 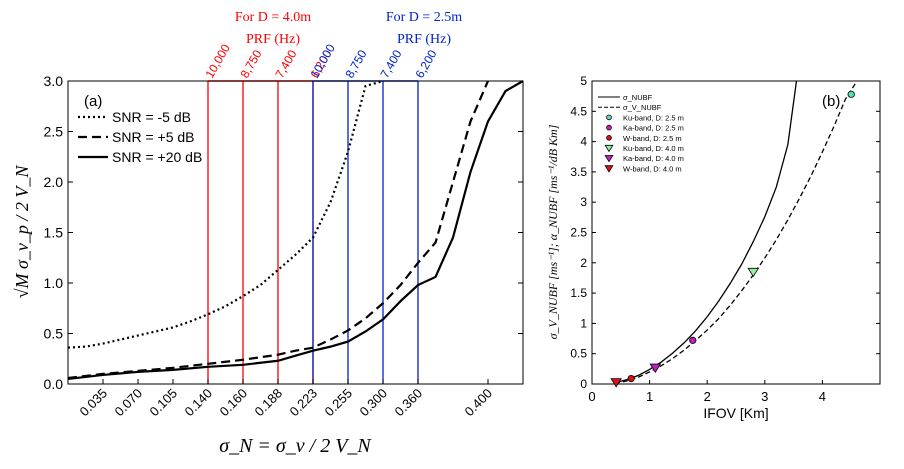 What do you see at coordinates (273, 17) in the screenshot?
I see `prf-group-title: For D = 4.0m` at bounding box center [273, 17].